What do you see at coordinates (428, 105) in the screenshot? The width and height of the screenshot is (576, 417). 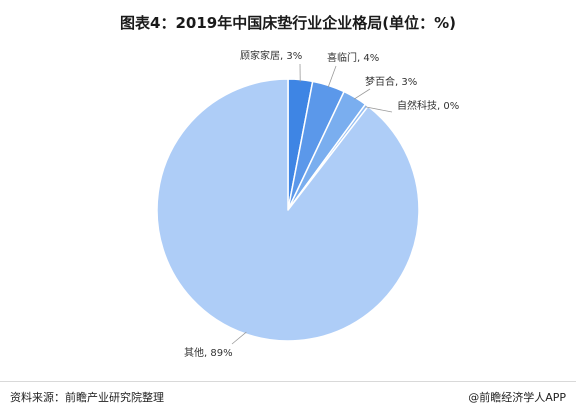 I see `slice-label: 自然科技, 0%` at bounding box center [428, 105].